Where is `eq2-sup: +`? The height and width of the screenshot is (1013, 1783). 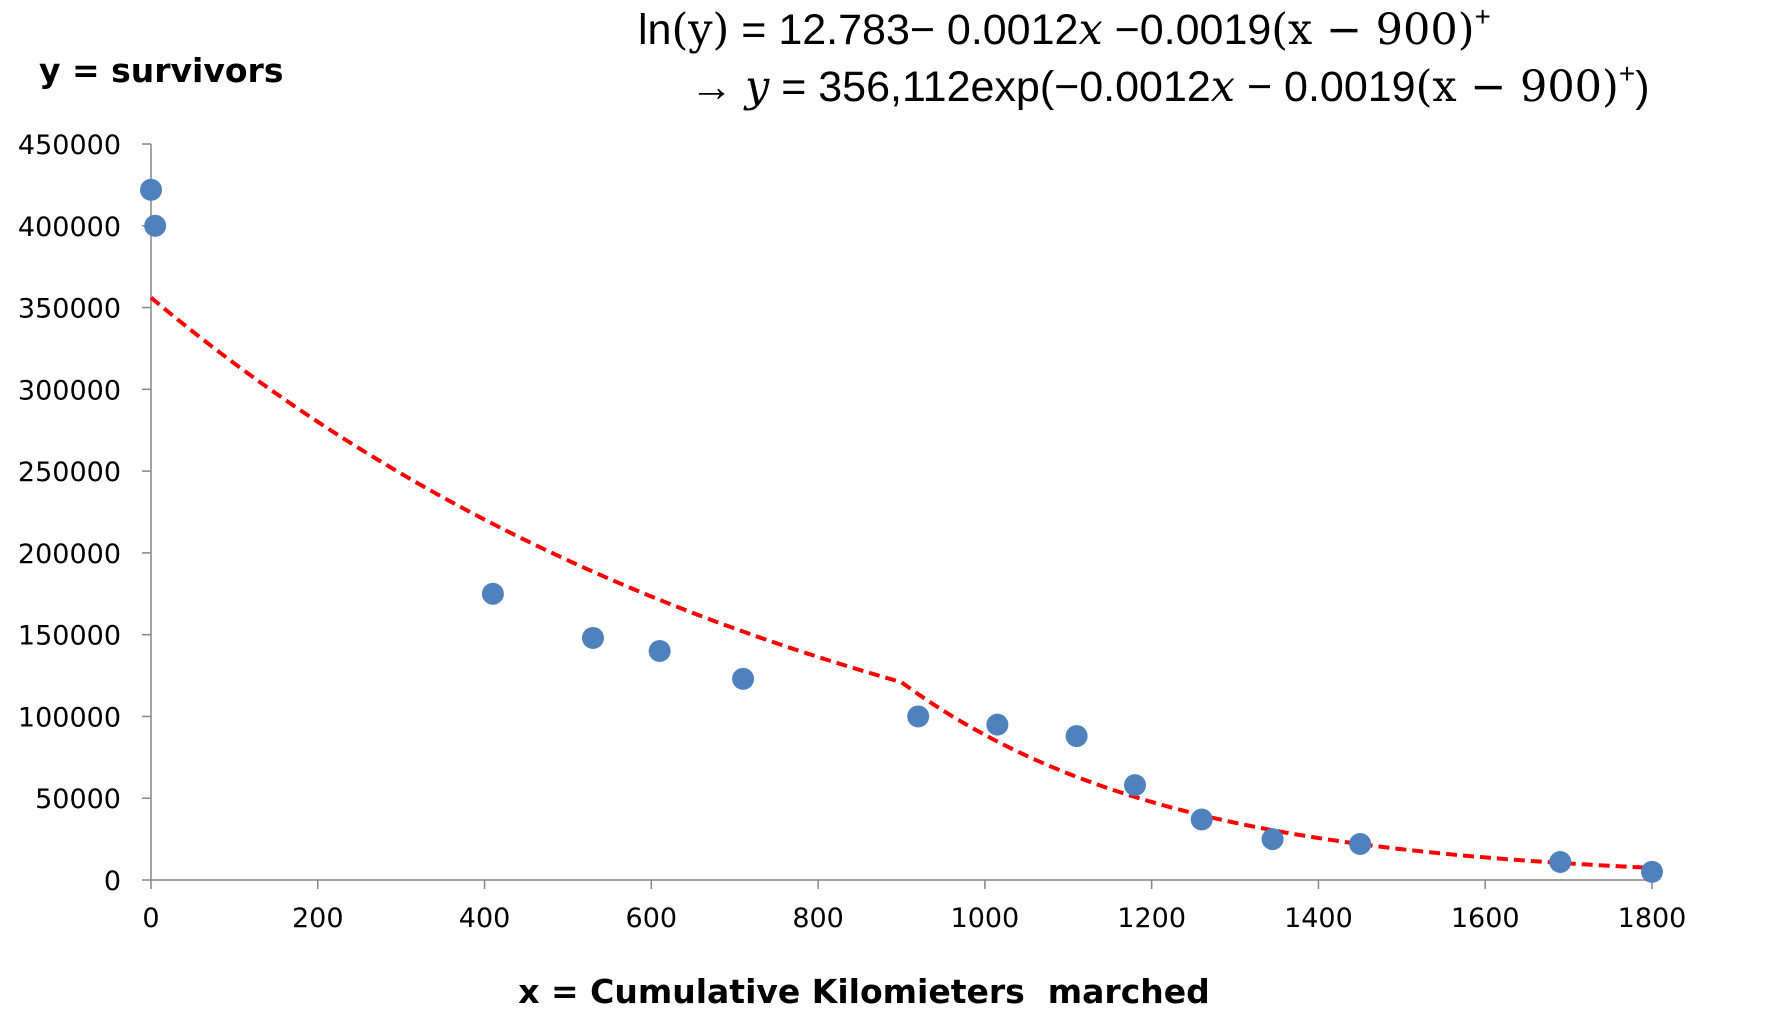
eq2-sup: + is located at coordinates (1627, 73).